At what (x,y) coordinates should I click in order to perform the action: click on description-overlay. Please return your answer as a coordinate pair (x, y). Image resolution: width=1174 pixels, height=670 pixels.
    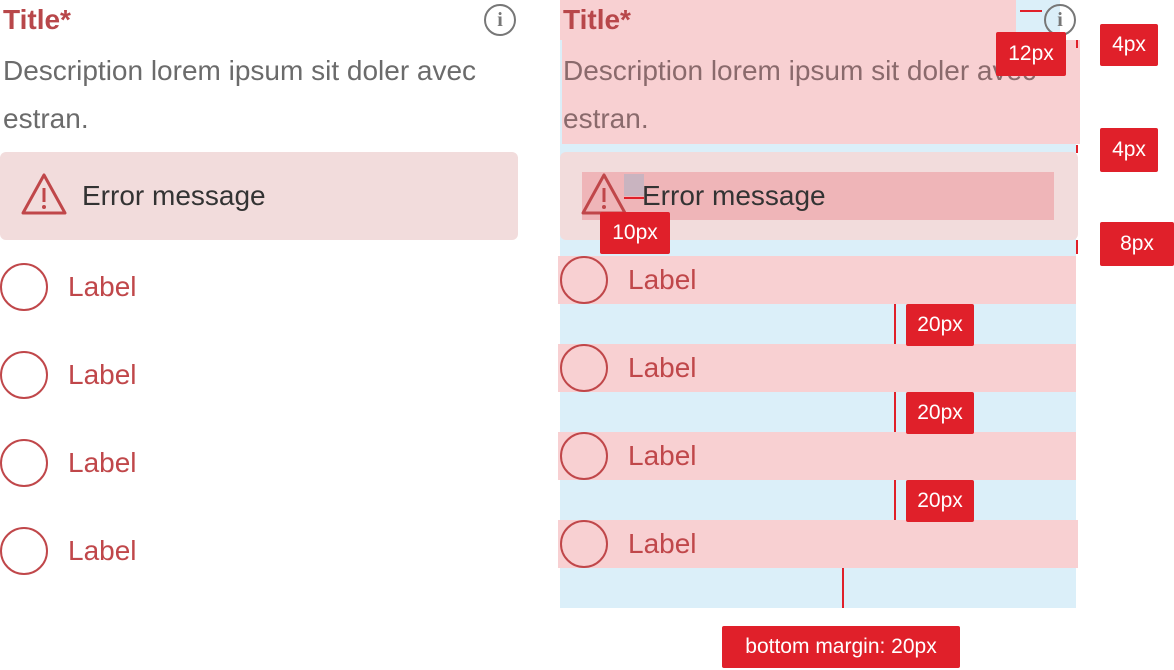
    Looking at the image, I should click on (821, 92).